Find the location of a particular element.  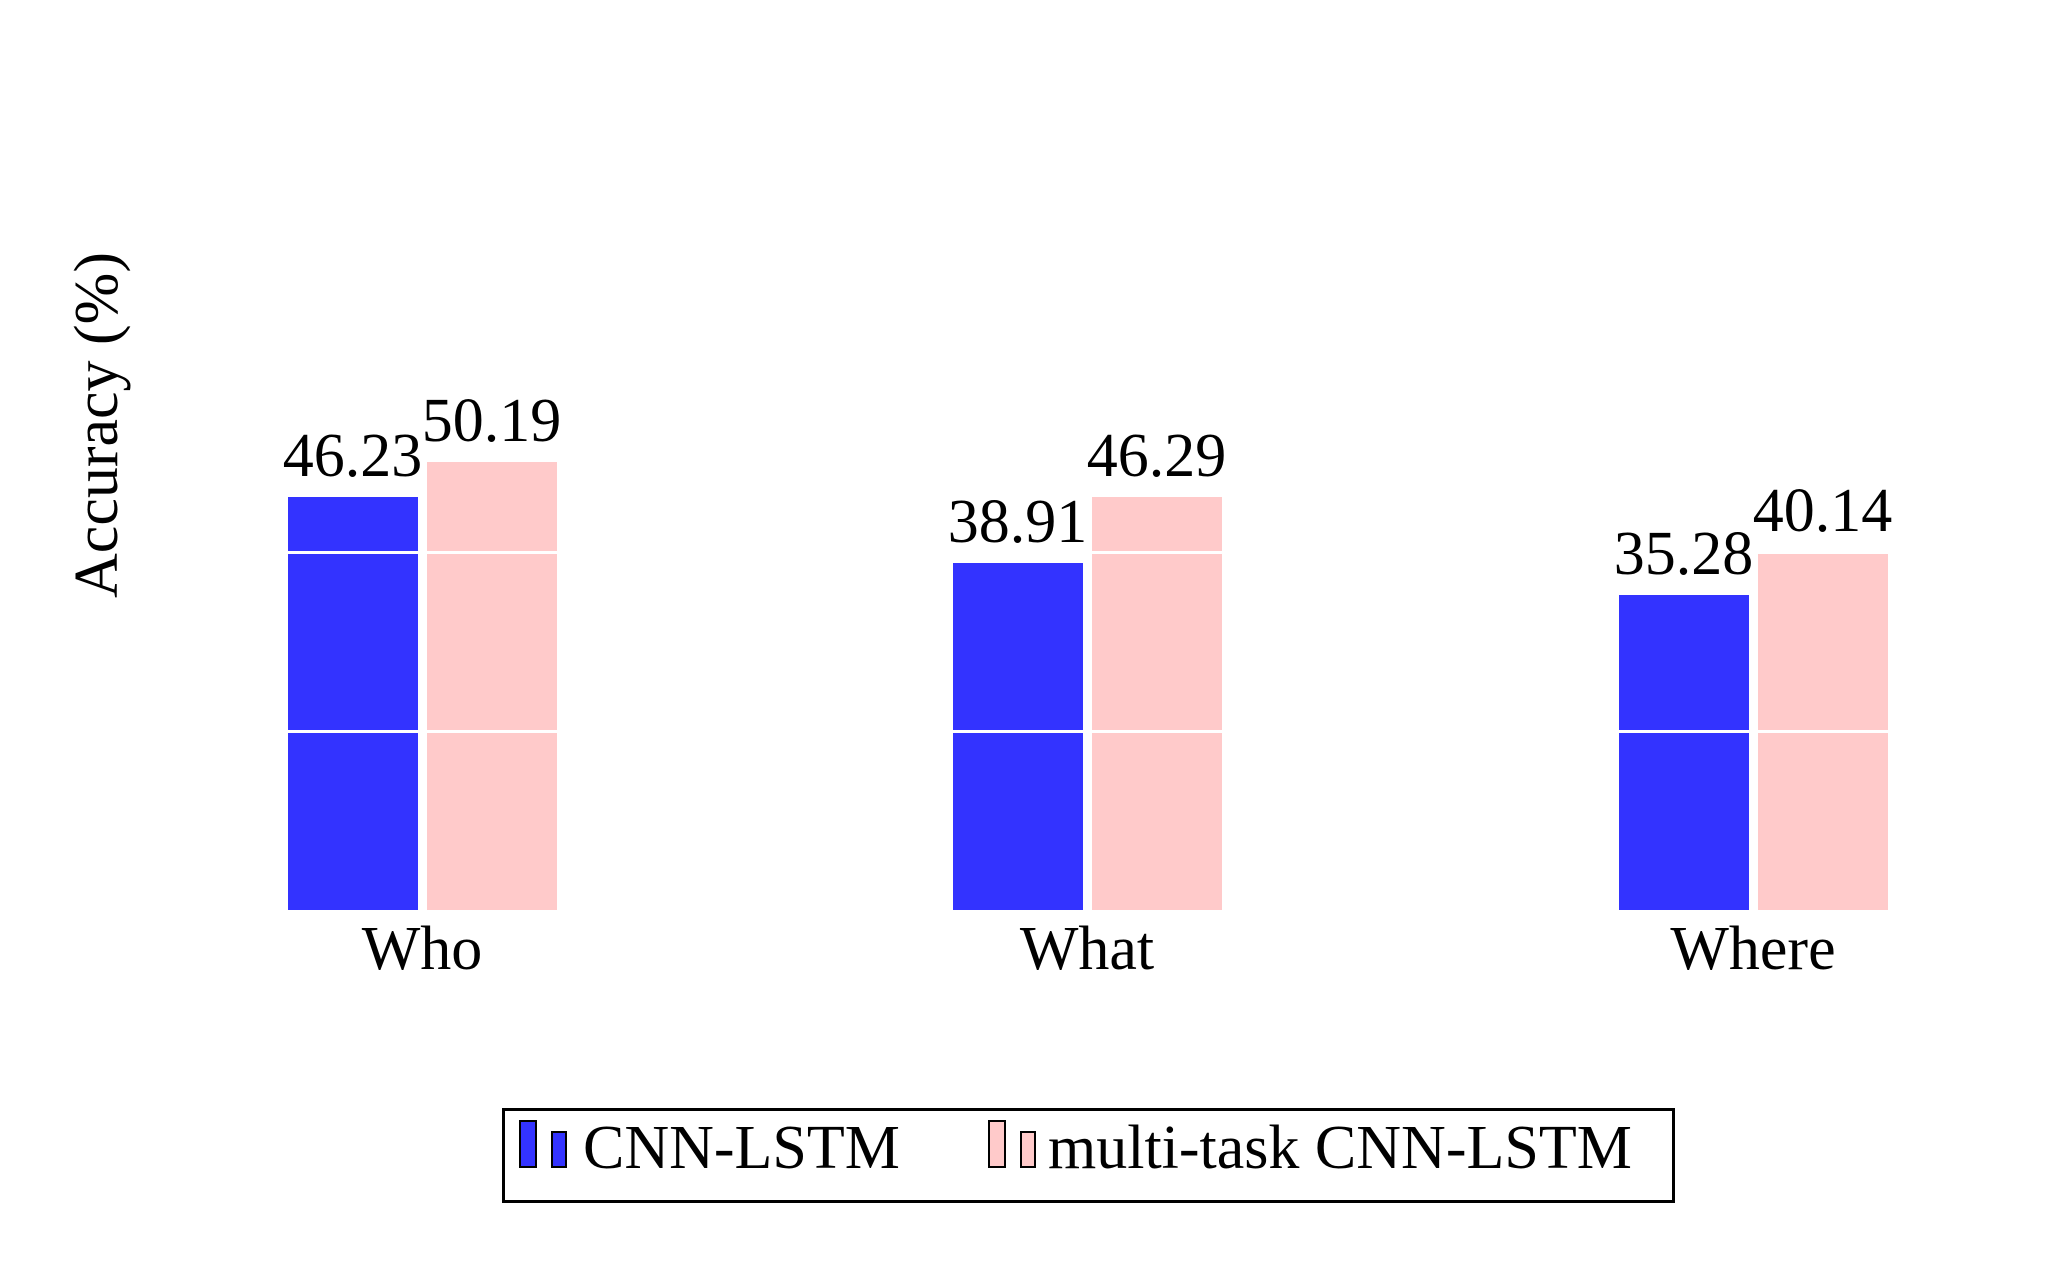

bar-series0-who is located at coordinates (352, 703).